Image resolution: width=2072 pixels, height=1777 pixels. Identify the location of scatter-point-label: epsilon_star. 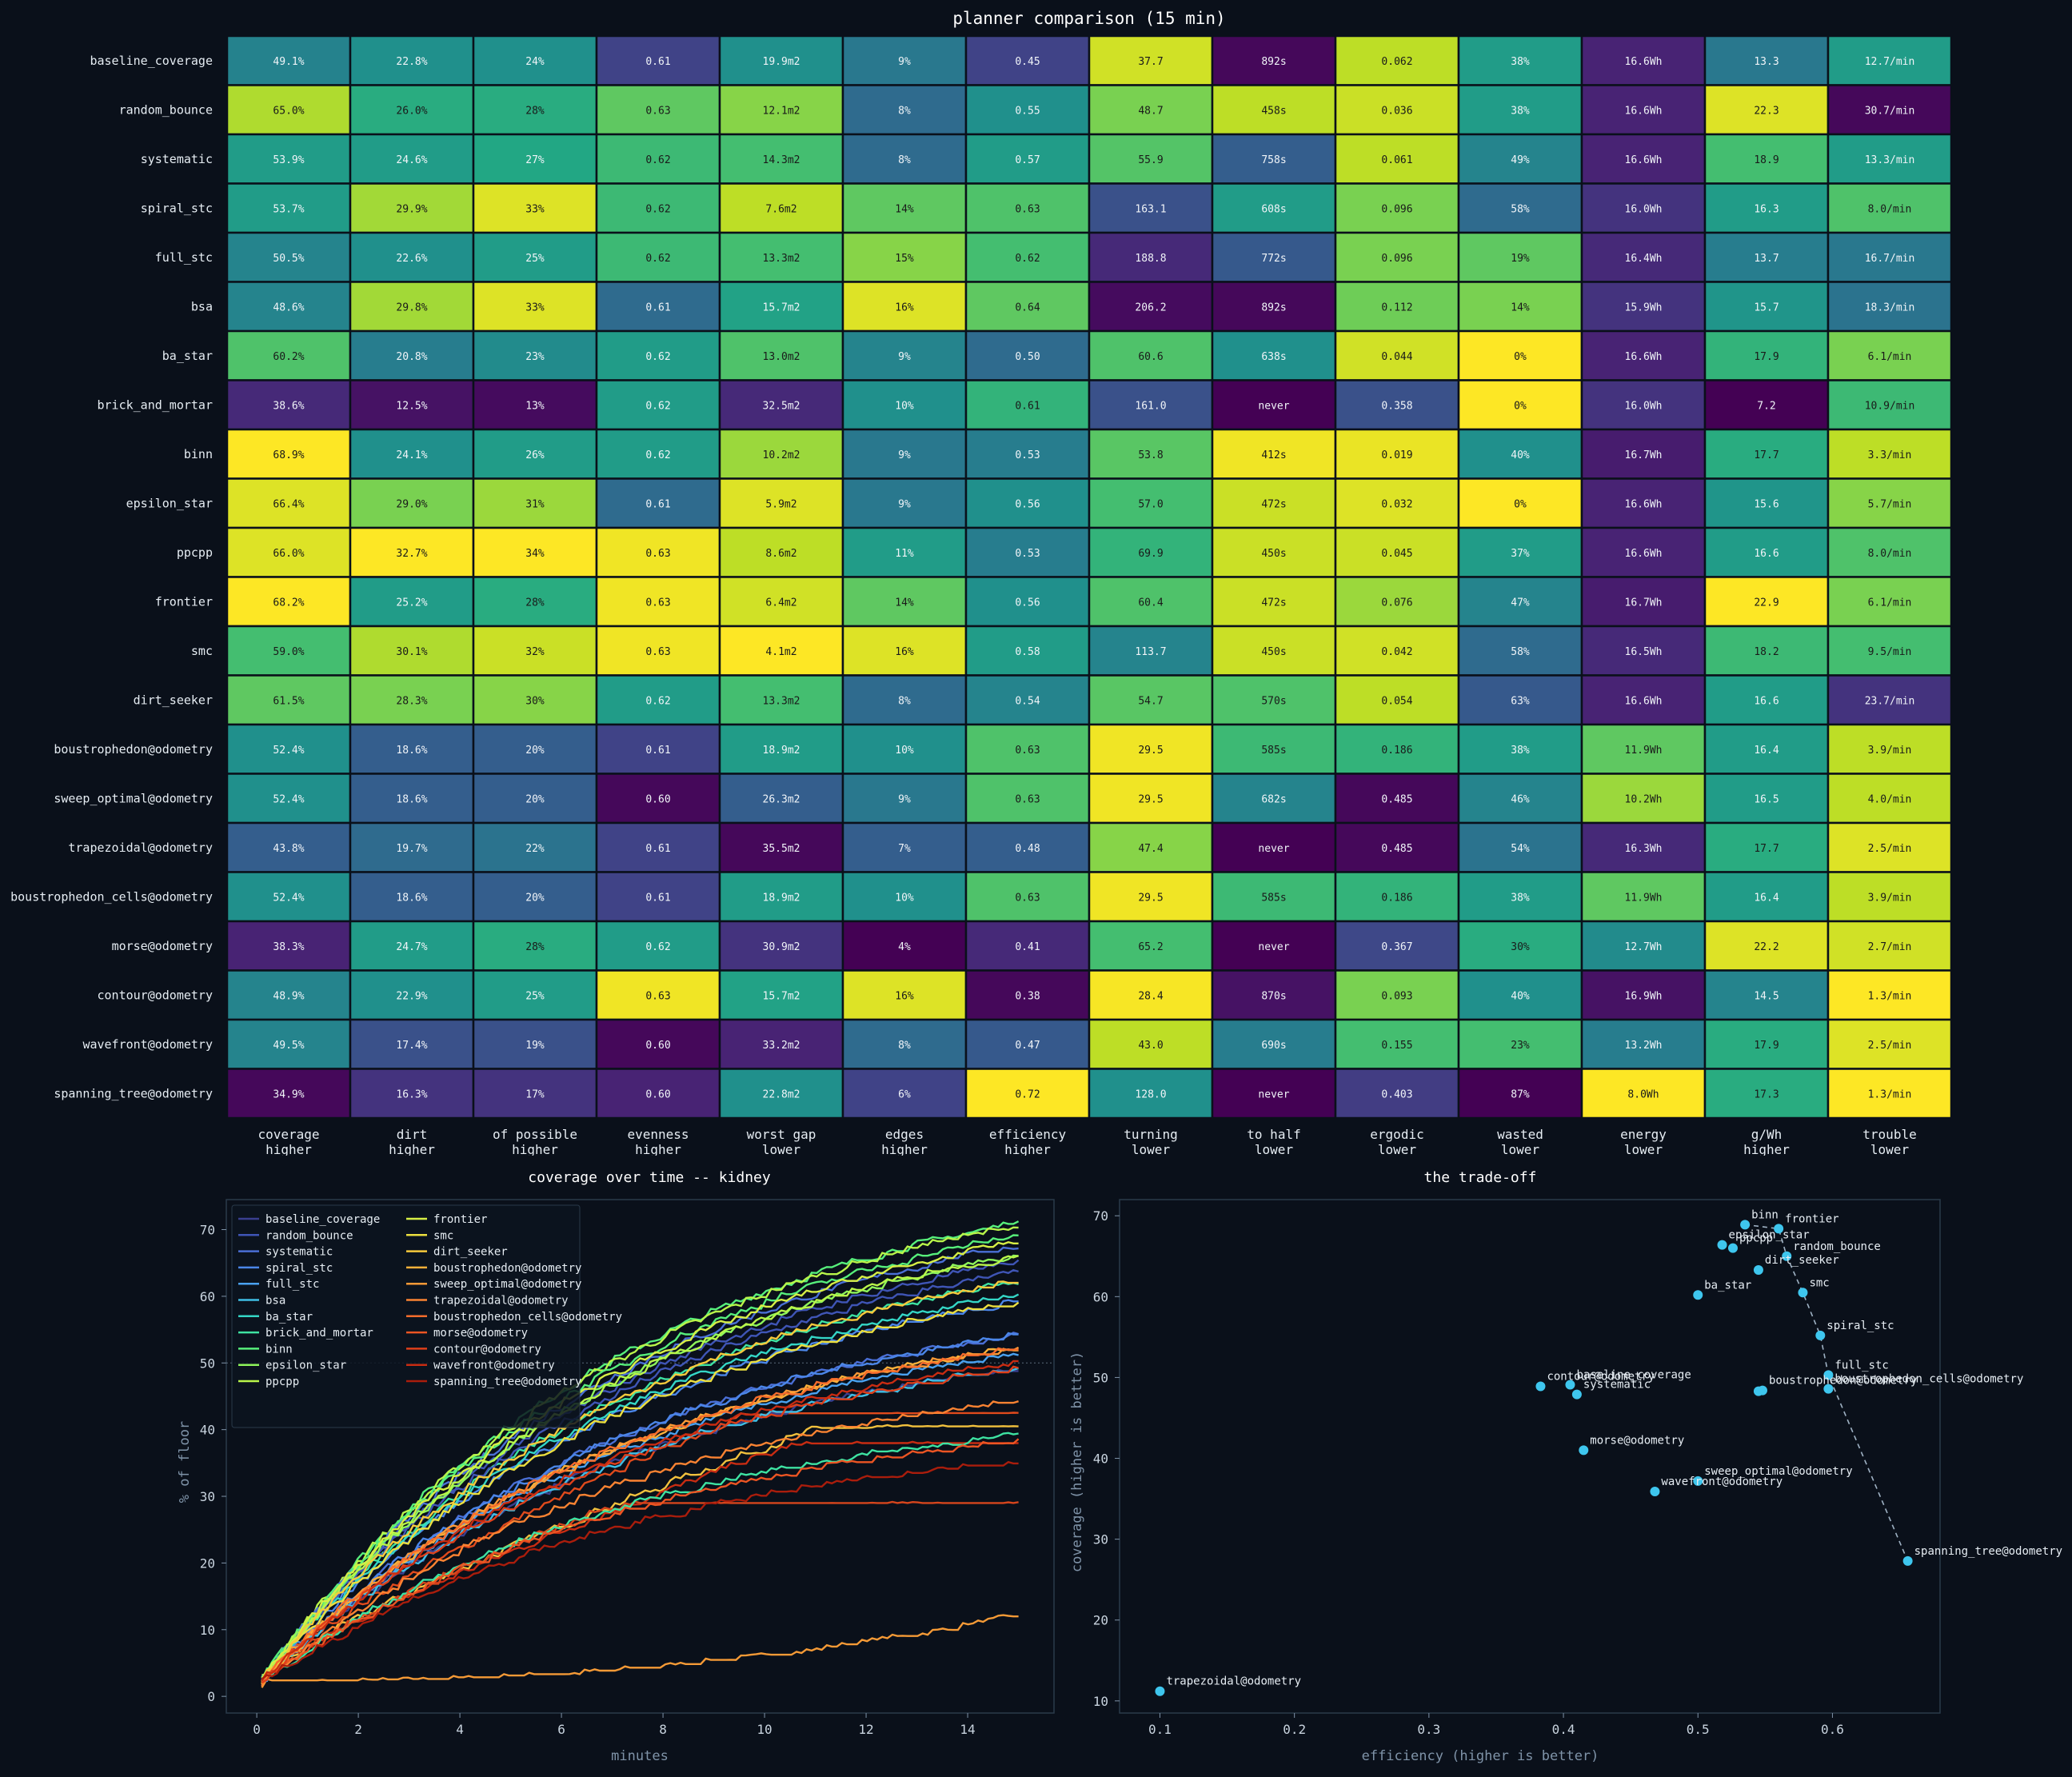
(1770, 1235).